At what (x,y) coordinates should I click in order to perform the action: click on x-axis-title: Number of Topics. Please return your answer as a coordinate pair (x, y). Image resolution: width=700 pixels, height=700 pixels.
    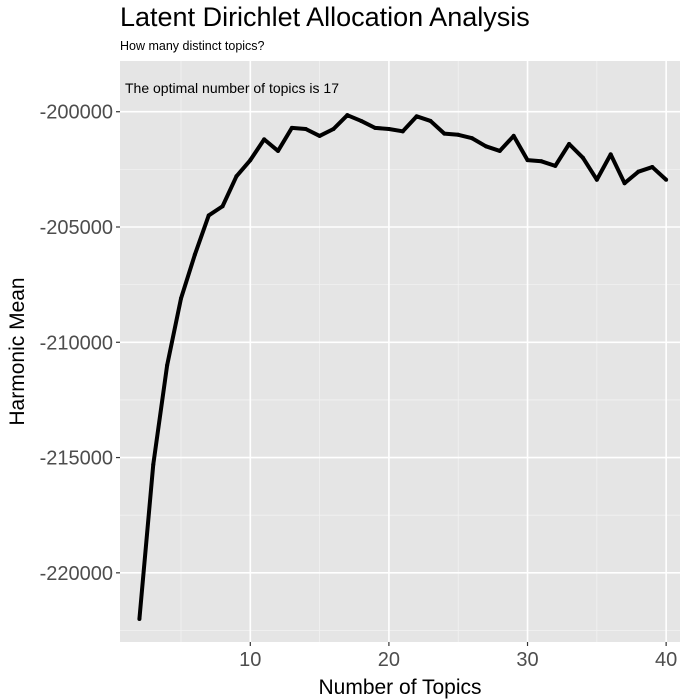
    Looking at the image, I should click on (399, 687).